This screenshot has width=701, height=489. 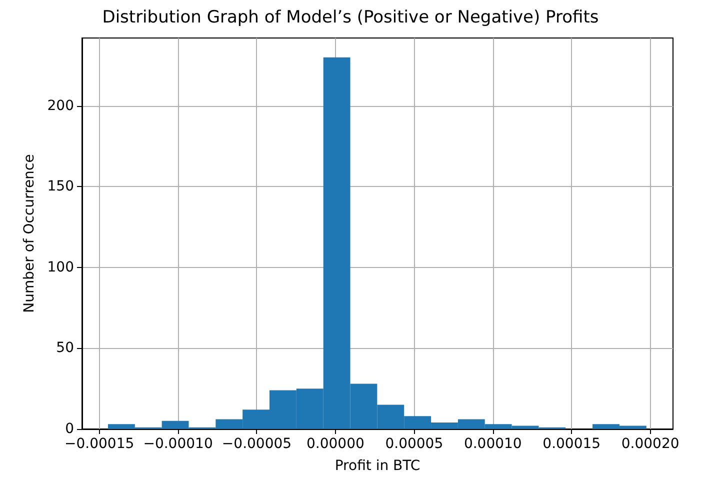 What do you see at coordinates (65, 348) in the screenshot?
I see `y-tick-label: 50` at bounding box center [65, 348].